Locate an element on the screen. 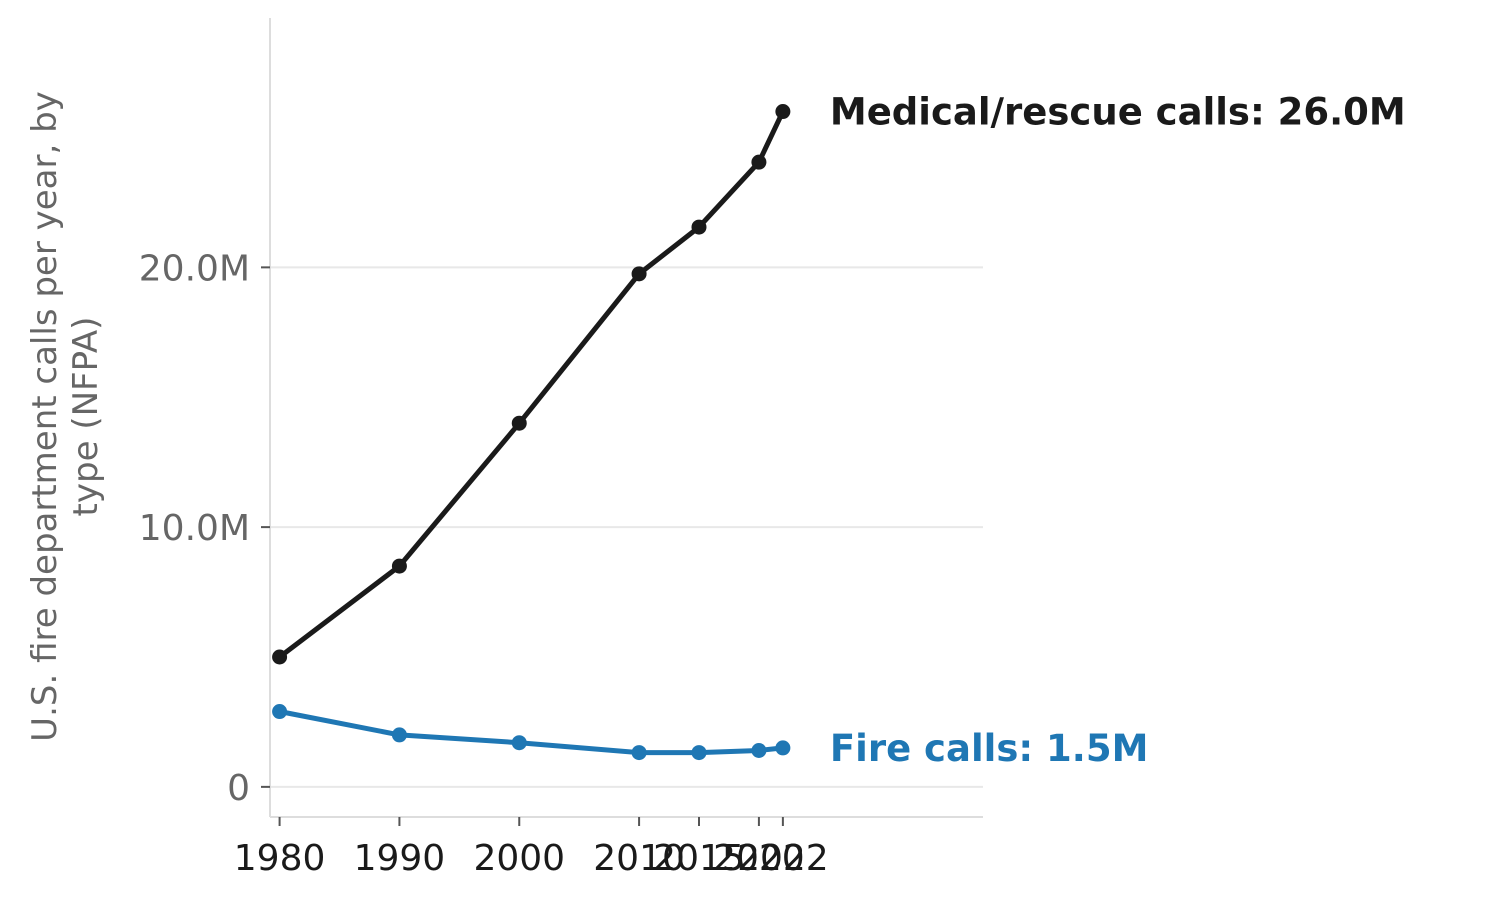  x-tick-label: 1990 is located at coordinates (400, 858).